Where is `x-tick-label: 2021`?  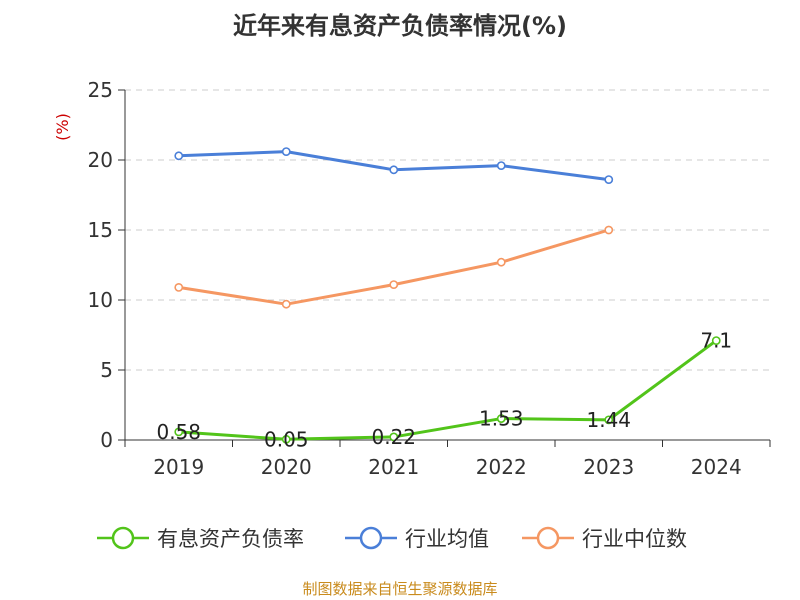 x-tick-label: 2021 is located at coordinates (393, 467).